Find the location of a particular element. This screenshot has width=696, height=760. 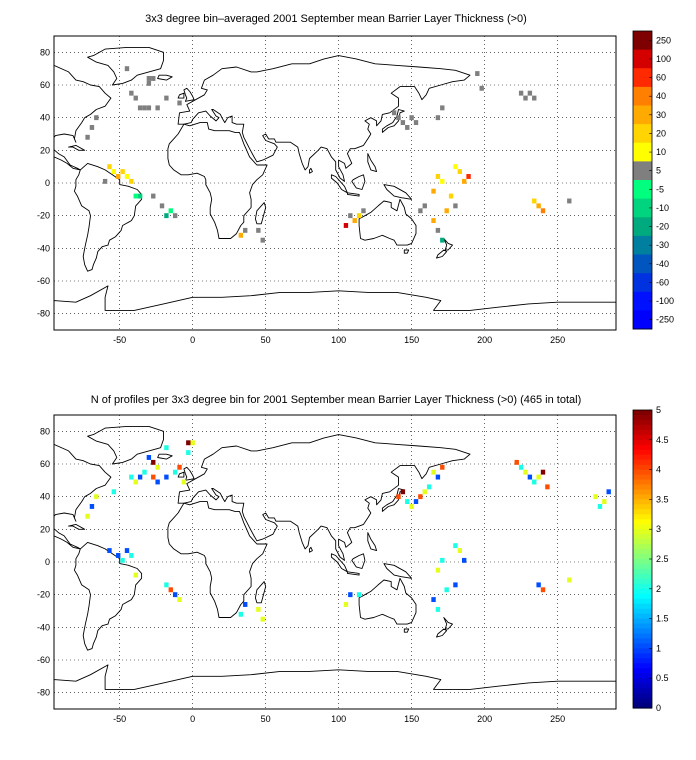

colorbar-labels: 5 4.5 4 3.5 3 2.5 2 1.5 1 0.5 0 is located at coordinates (662, 559).